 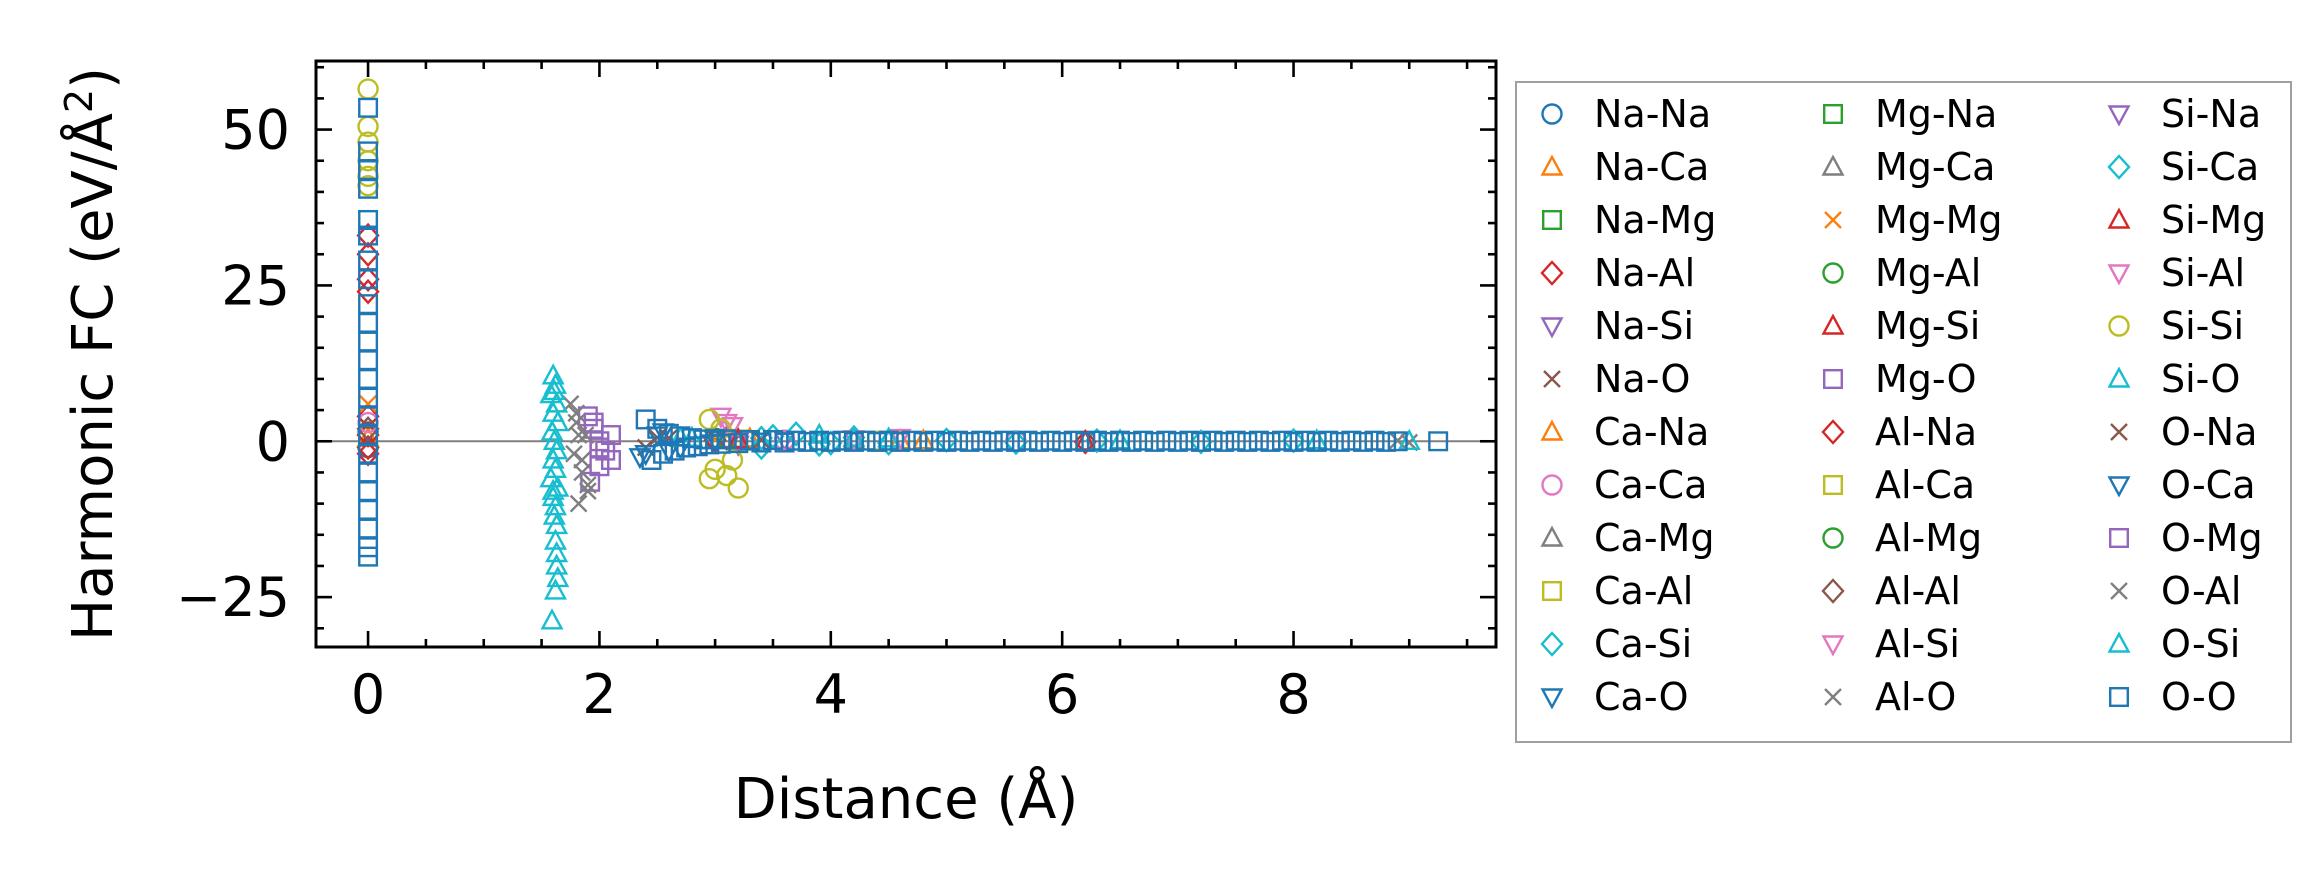 I want to click on y-axis-label-close: ), so click(x=93, y=78).